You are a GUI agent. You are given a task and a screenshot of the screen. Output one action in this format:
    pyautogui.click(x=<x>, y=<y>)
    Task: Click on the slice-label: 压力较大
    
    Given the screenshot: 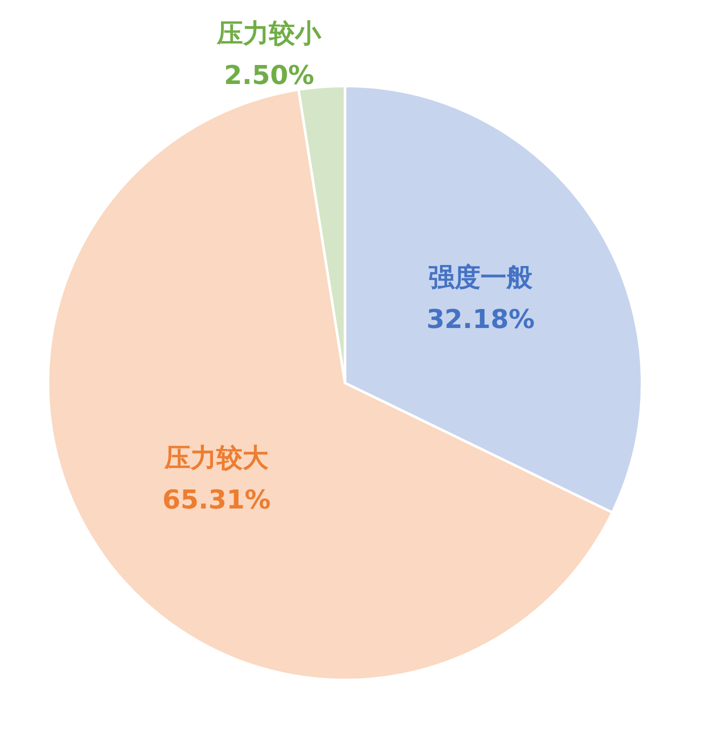 What is the action you would take?
    pyautogui.click(x=217, y=458)
    